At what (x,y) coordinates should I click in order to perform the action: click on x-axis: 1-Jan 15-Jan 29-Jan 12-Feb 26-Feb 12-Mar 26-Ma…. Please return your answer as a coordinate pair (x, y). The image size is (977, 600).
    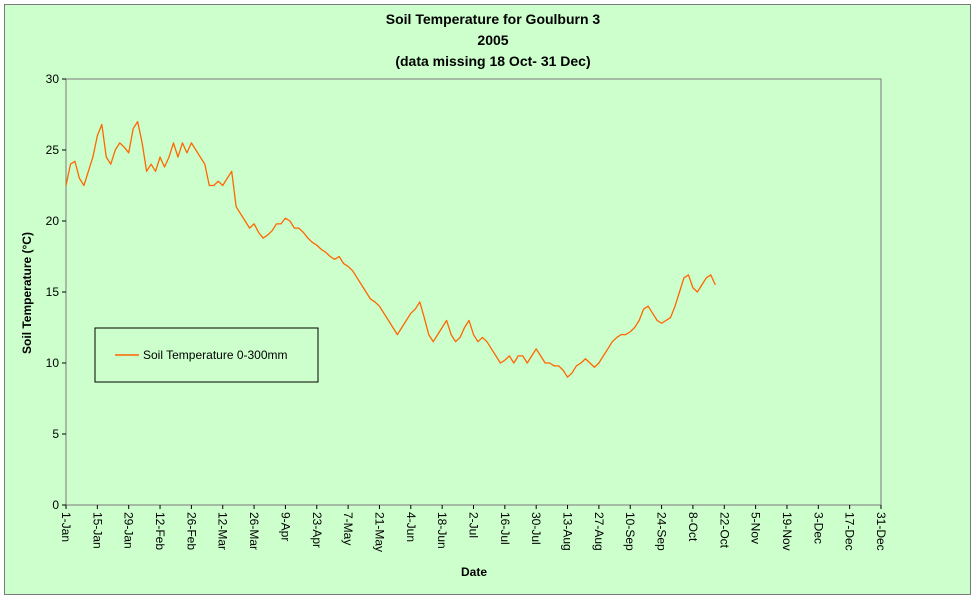
    Looking at the image, I should click on (473, 528).